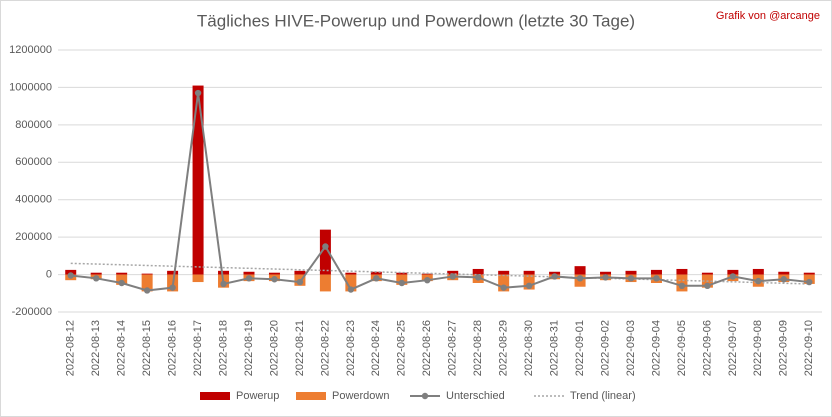  Describe the element at coordinates (351, 348) in the screenshot. I see `x-tick-label: 2022-08-23` at that location.